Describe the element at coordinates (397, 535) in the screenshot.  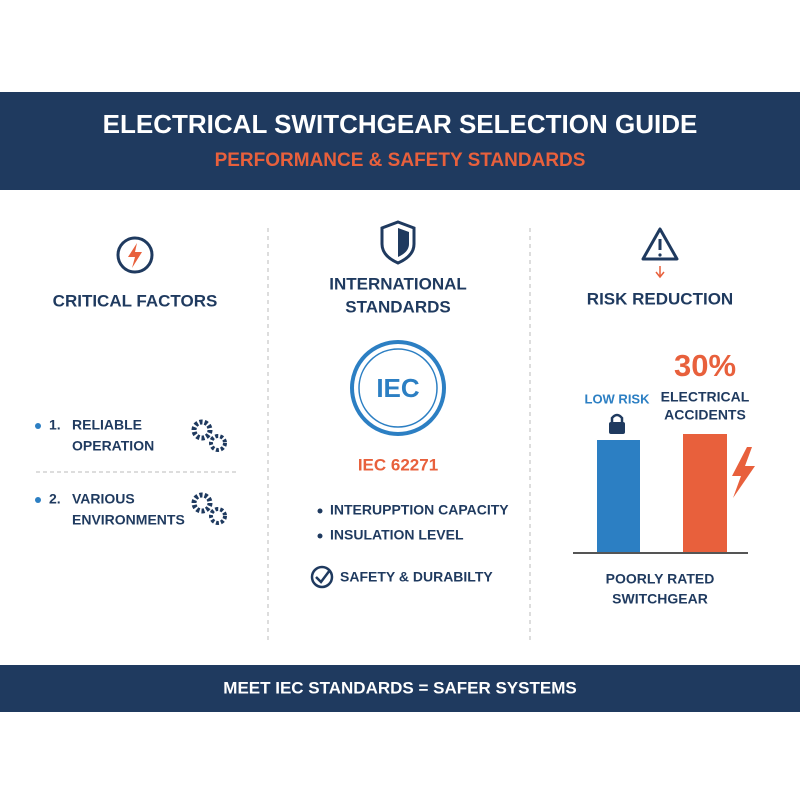
I see `bullet-text: INSULATION LEVEL` at that location.